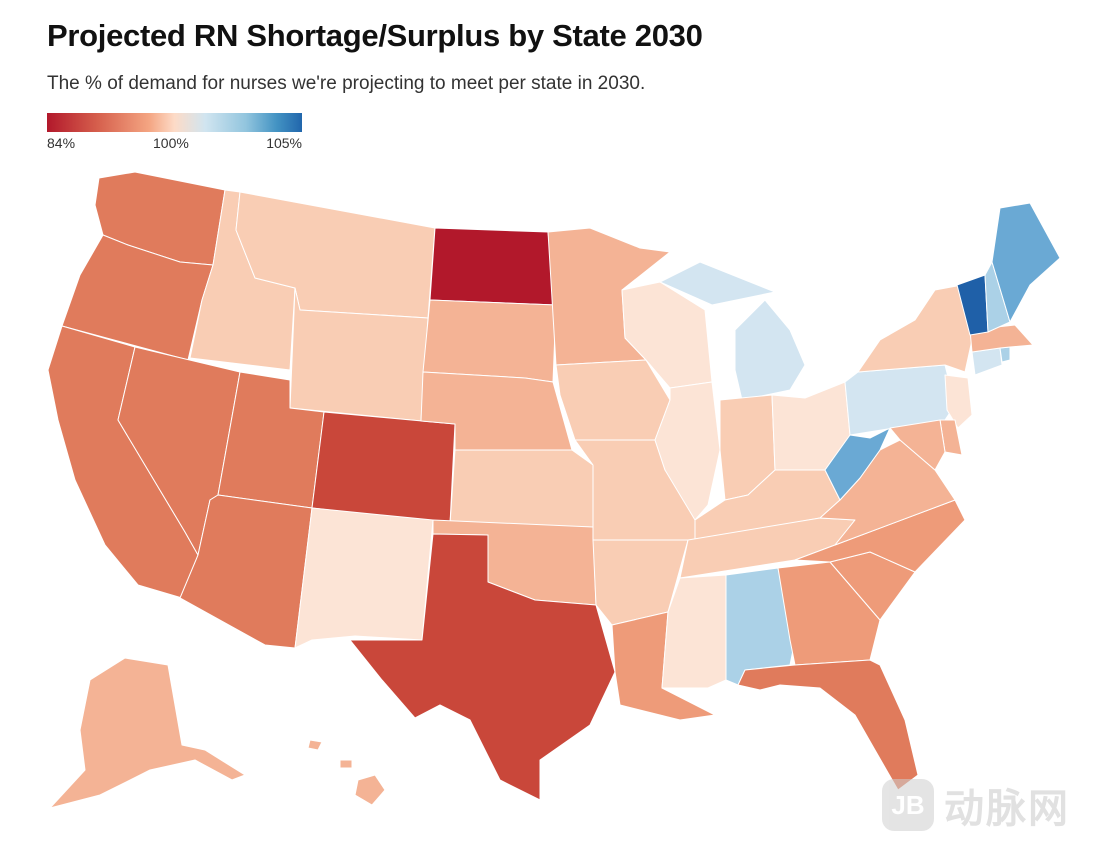 This screenshot has height=844, width=1115. Describe the element at coordinates (1026, 262) in the screenshot. I see `state-ME` at that location.